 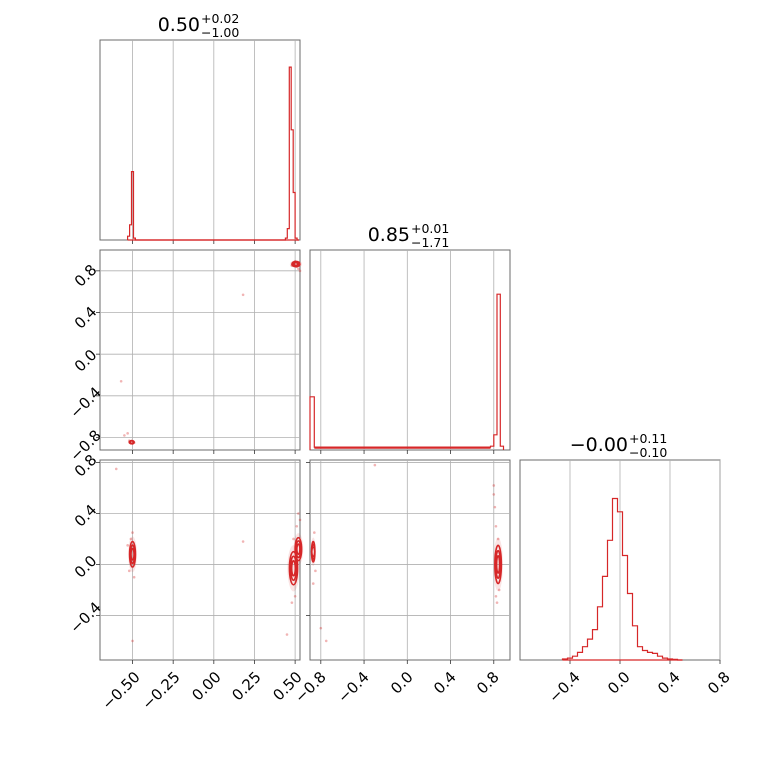 What do you see at coordinates (161, 690) in the screenshot?
I see `x-tick-p0-1: −0.25` at bounding box center [161, 690].